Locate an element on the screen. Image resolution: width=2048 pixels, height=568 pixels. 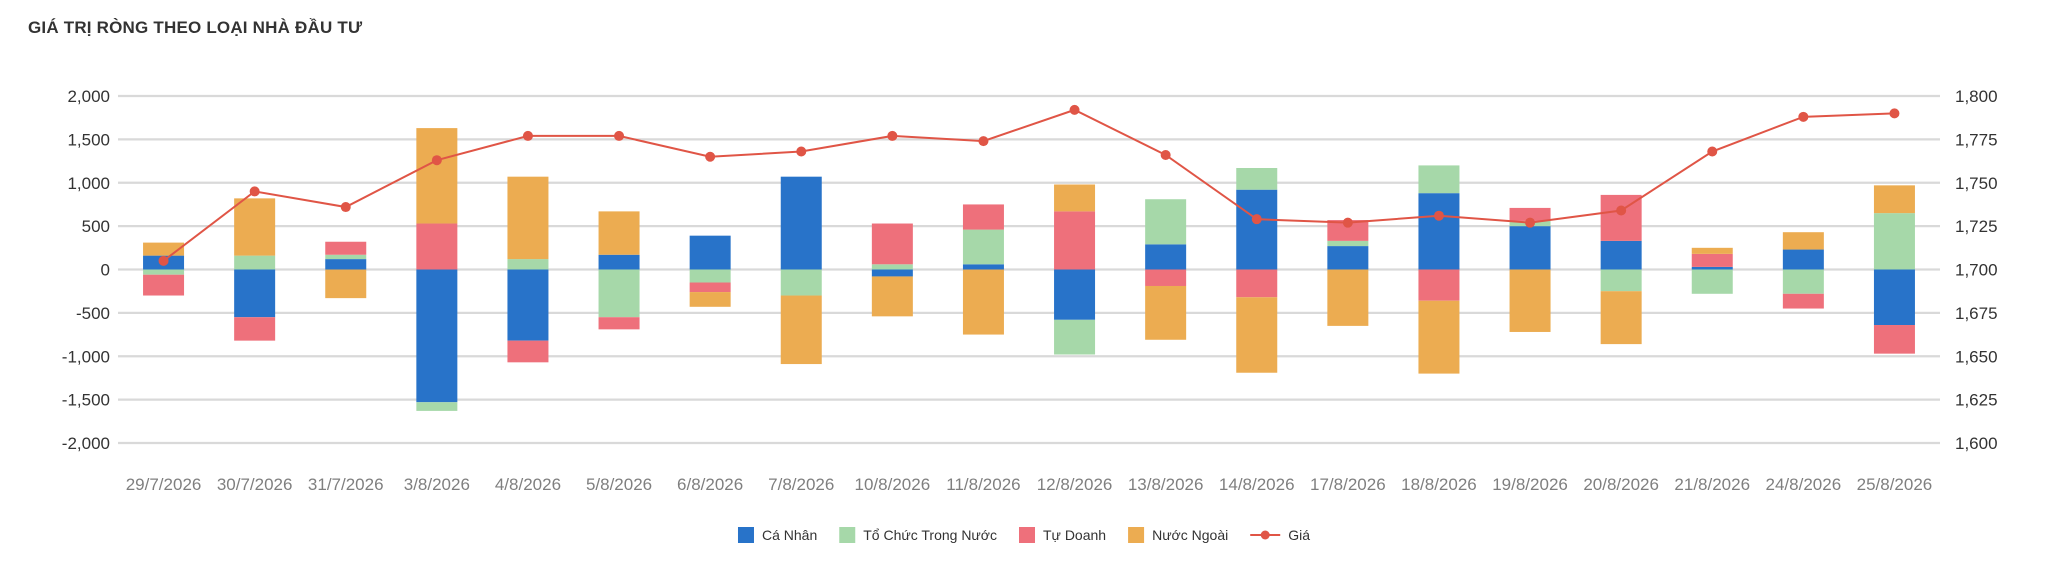
legend-item-2: Tổ Chức Trong Nước is located at coordinates (918, 535).